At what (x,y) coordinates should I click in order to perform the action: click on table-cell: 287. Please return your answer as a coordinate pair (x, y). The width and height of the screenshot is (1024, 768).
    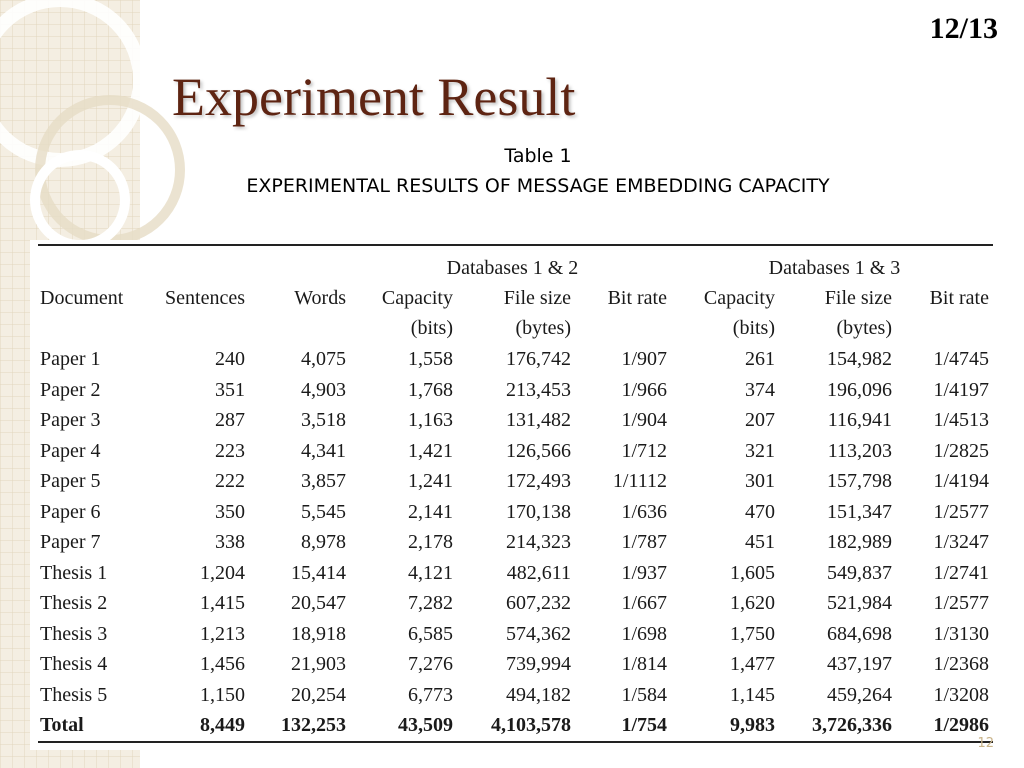
    Looking at the image, I should click on (230, 420).